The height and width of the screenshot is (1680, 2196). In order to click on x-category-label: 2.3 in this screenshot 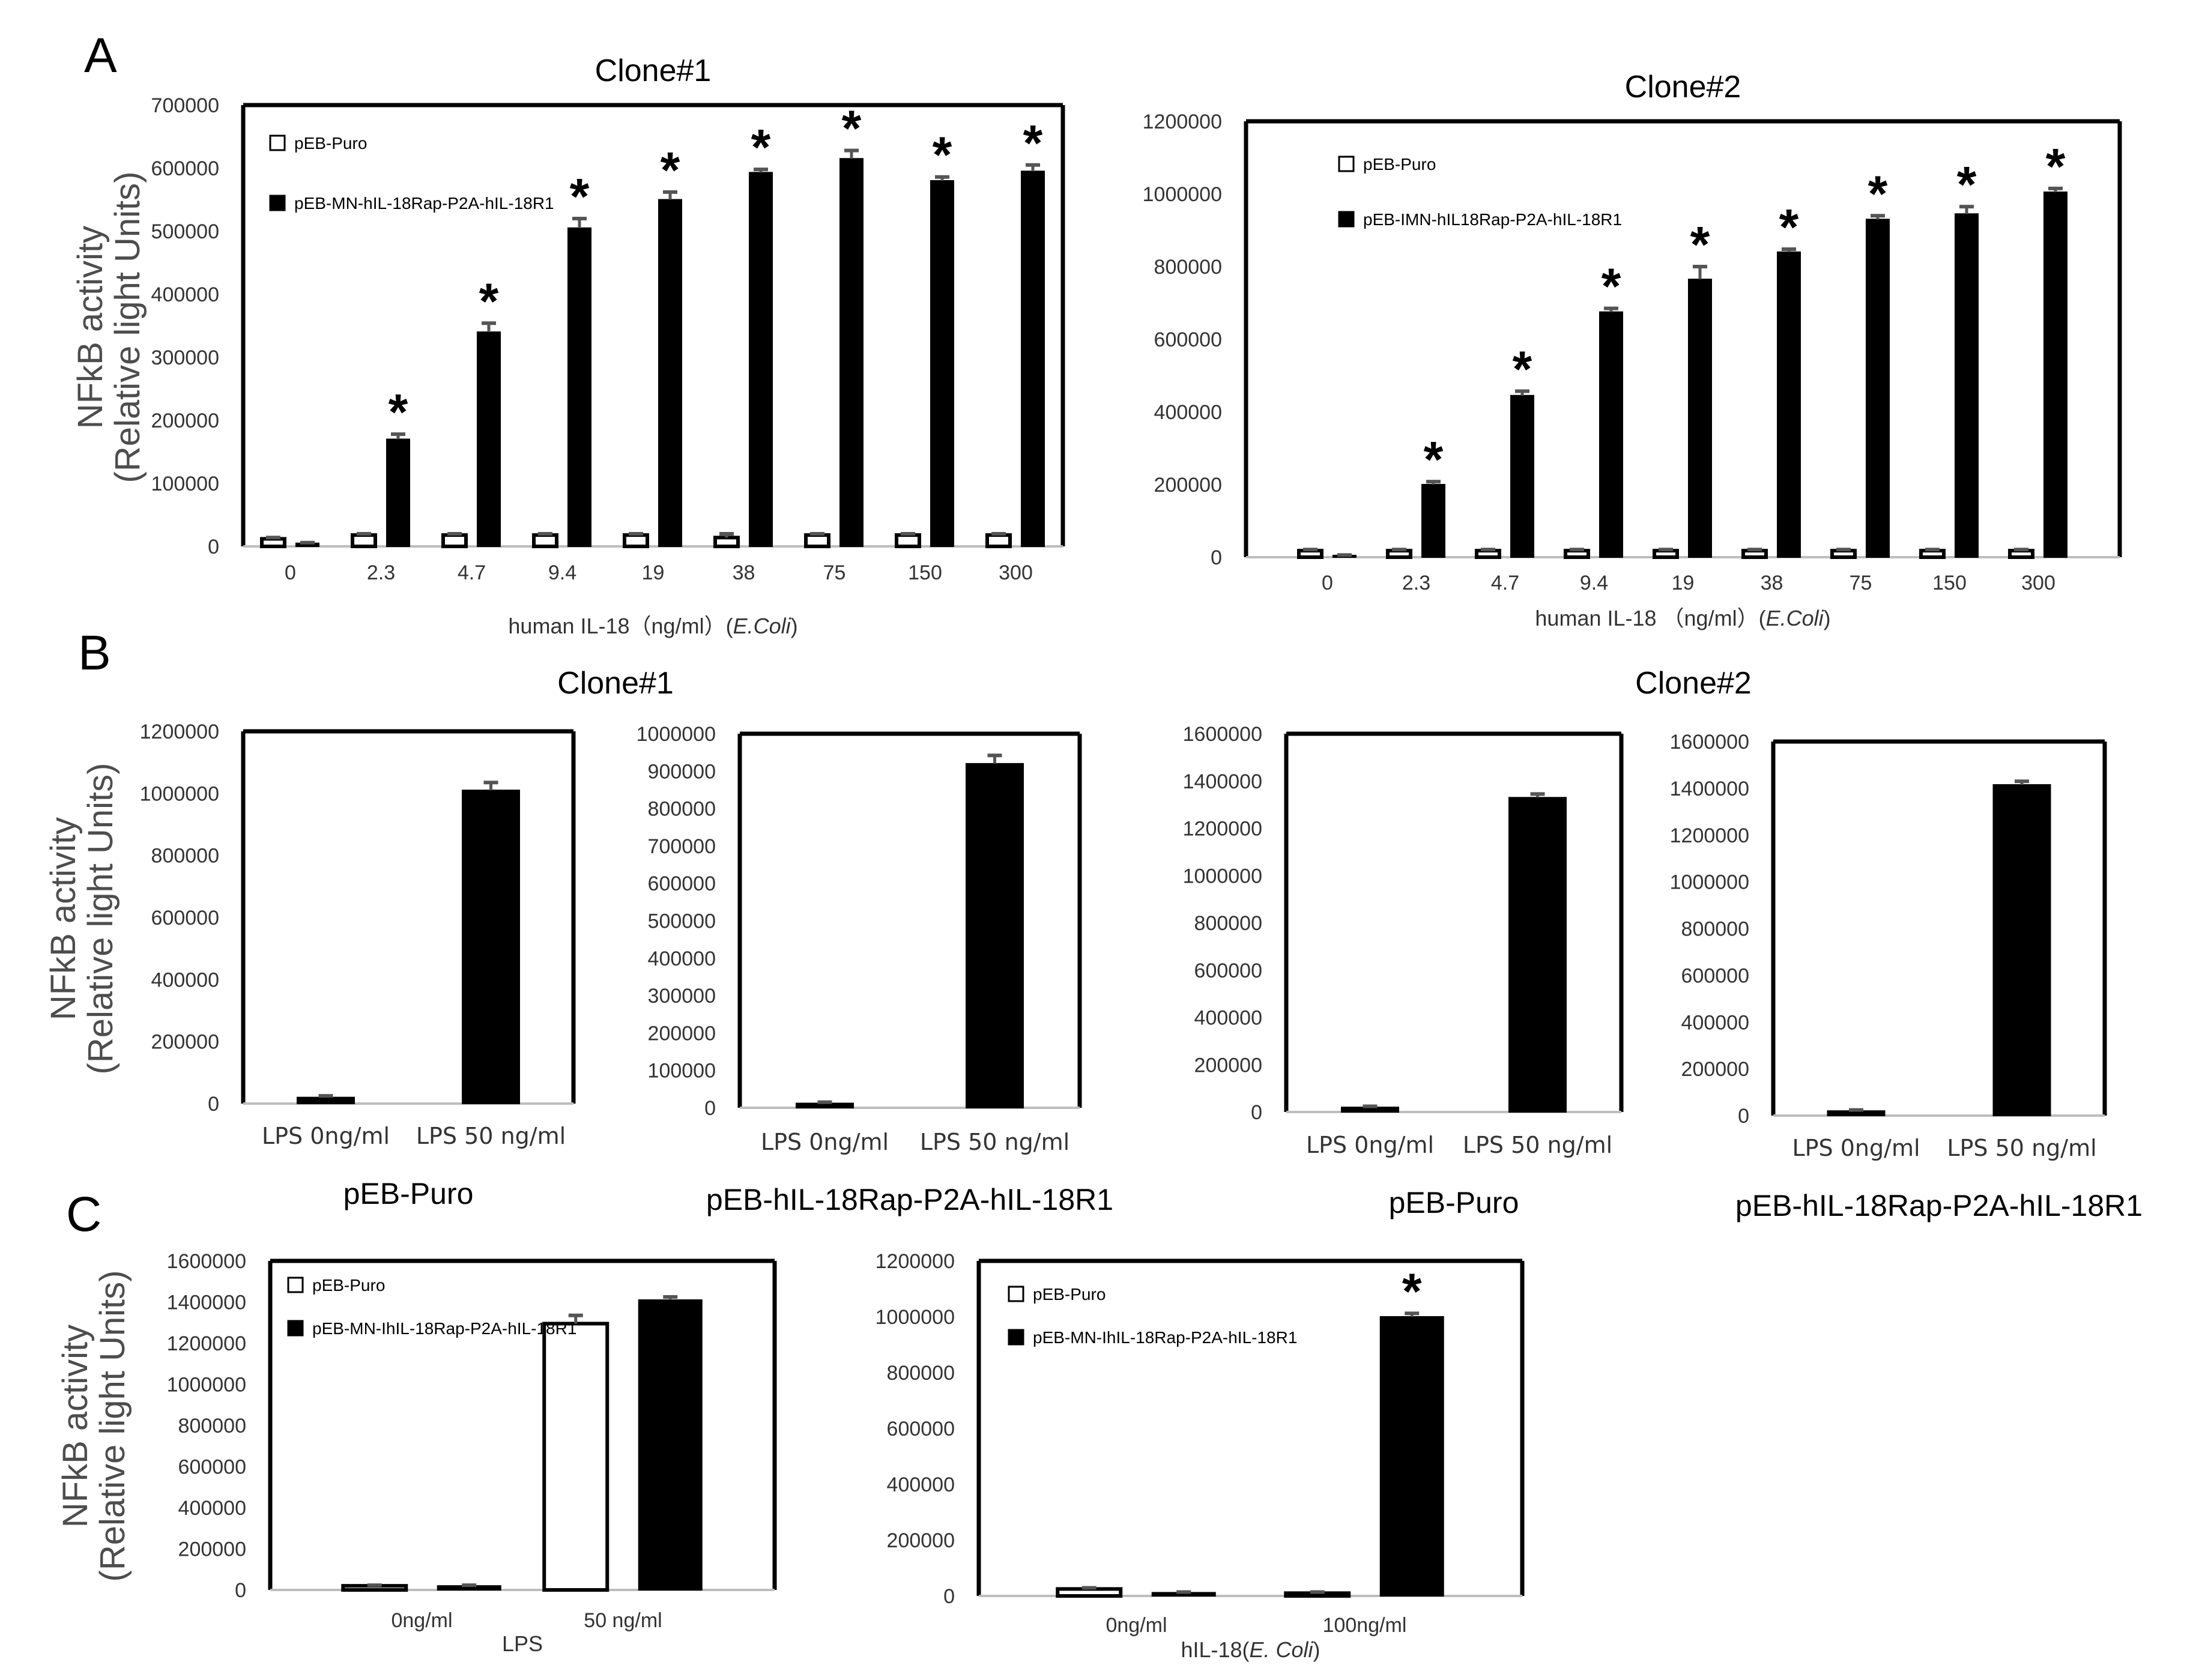, I will do `click(1416, 583)`.